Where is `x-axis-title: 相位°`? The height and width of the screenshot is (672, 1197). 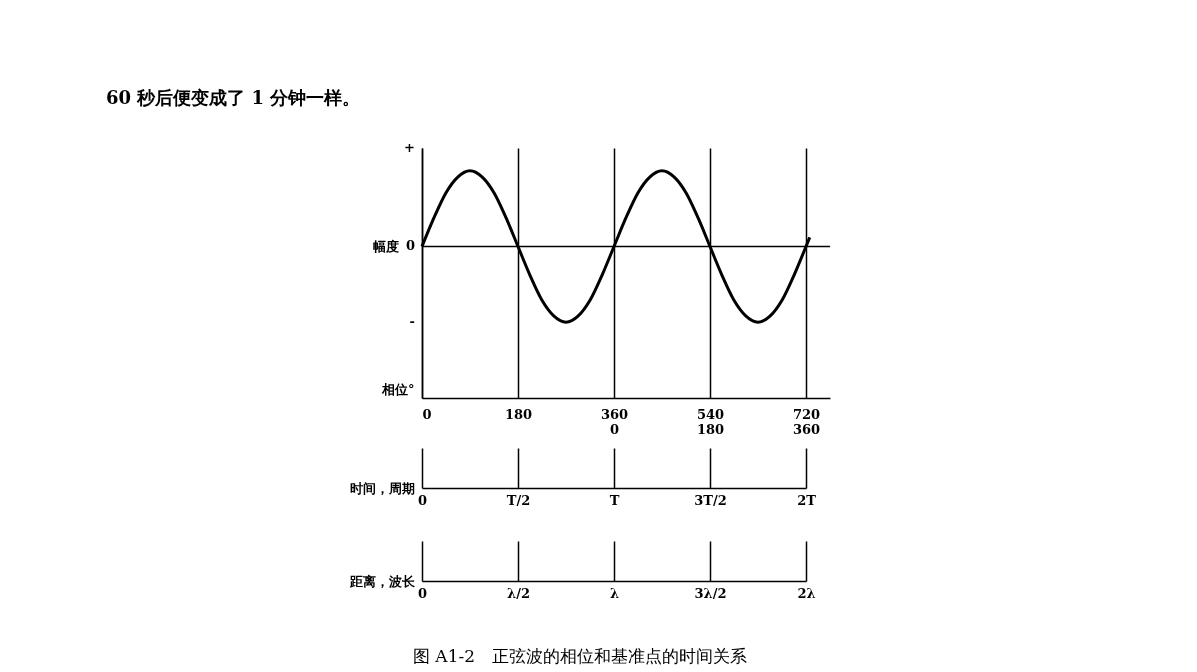
x-axis-title: 相位° is located at coordinates (398, 389).